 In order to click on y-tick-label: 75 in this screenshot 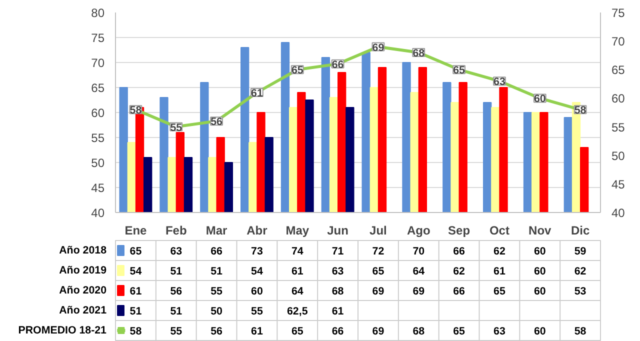, I will do `click(98, 38)`.